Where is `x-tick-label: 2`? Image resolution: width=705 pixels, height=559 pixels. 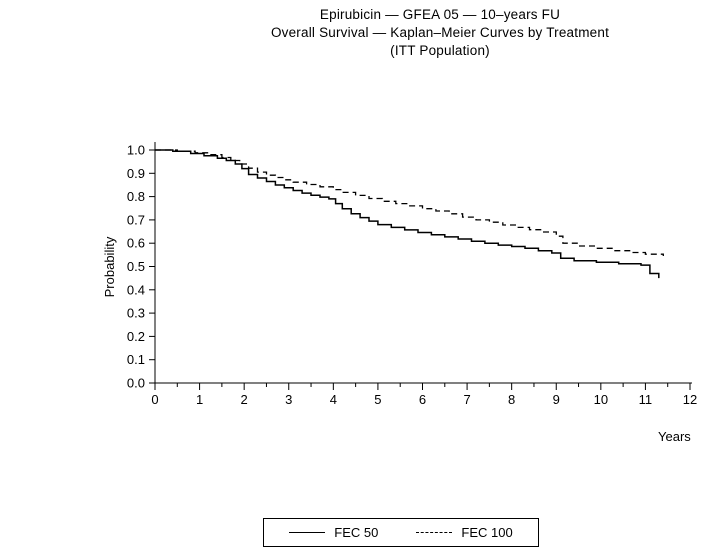
x-tick-label: 2 is located at coordinates (244, 399).